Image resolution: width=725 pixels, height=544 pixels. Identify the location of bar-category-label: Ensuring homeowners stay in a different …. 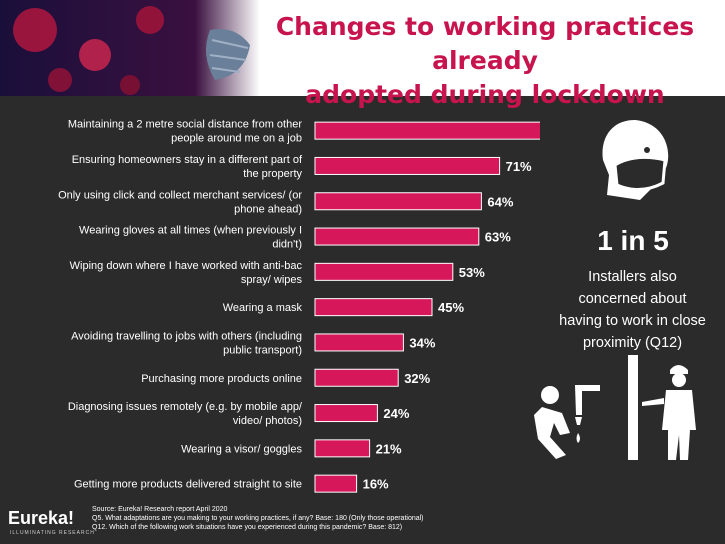
(187, 160).